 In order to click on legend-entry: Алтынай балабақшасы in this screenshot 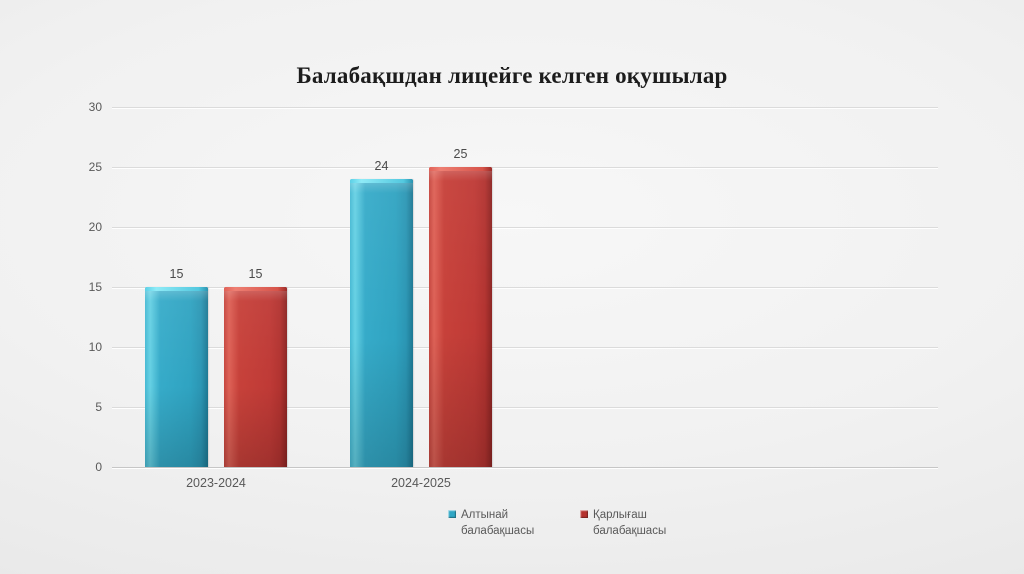, I will do `click(495, 523)`.